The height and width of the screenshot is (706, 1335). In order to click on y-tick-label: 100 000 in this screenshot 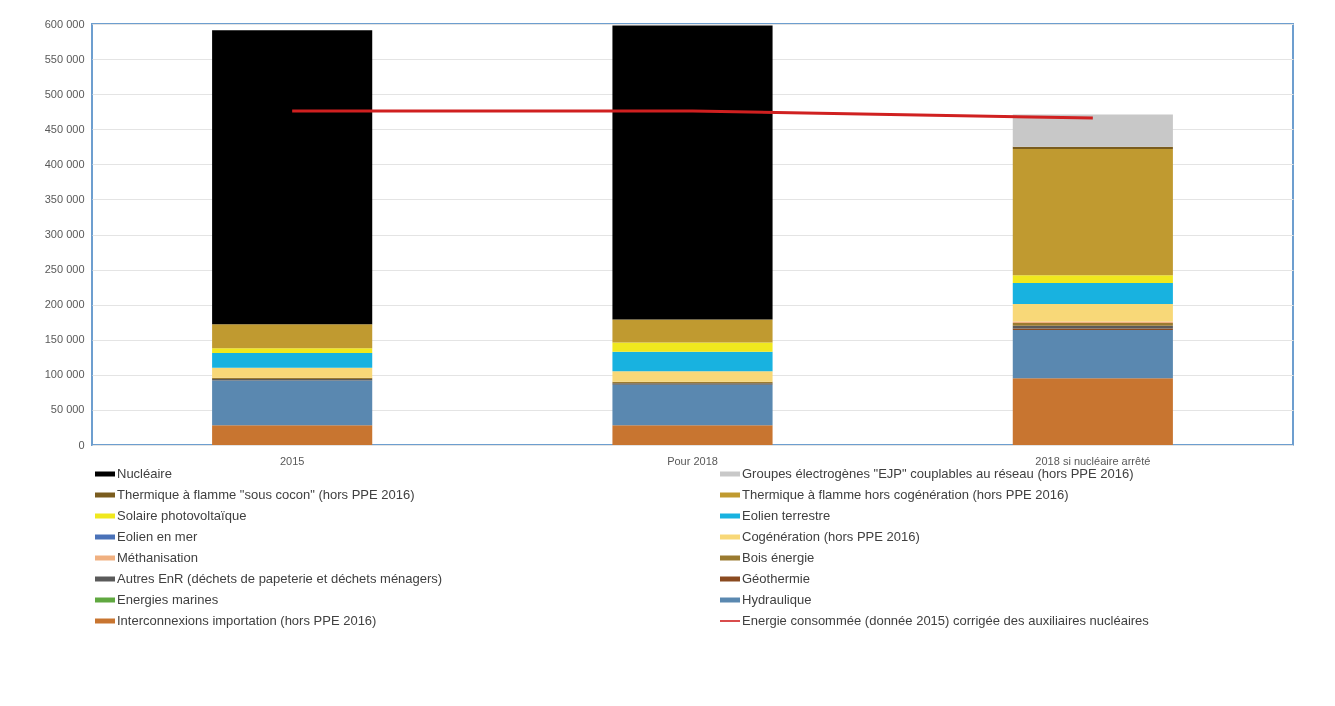, I will do `click(64, 374)`.